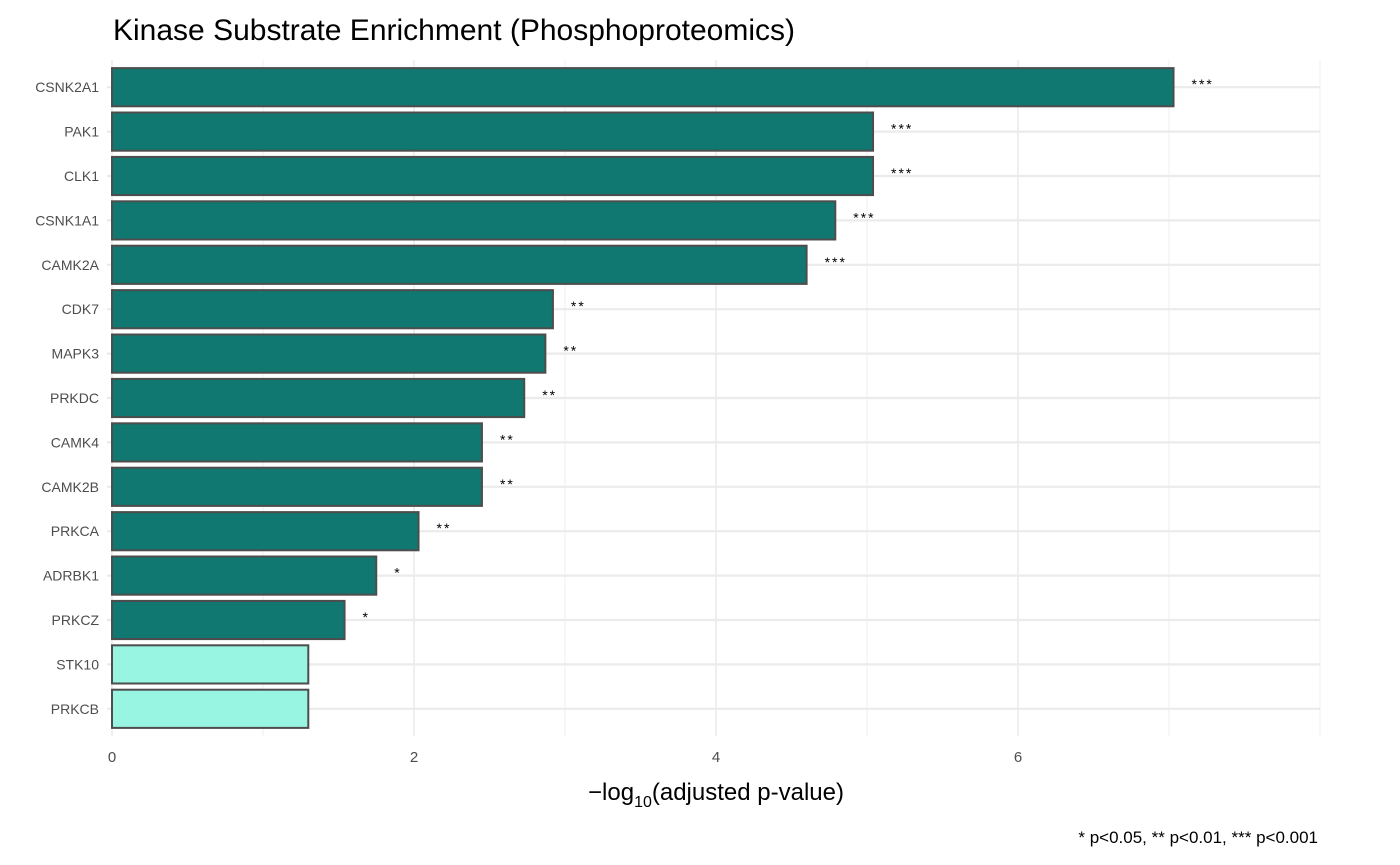 This screenshot has height=865, width=1400. What do you see at coordinates (748, 792) in the screenshot?
I see `x-axis-title-rest: (adjusted p-value)` at bounding box center [748, 792].